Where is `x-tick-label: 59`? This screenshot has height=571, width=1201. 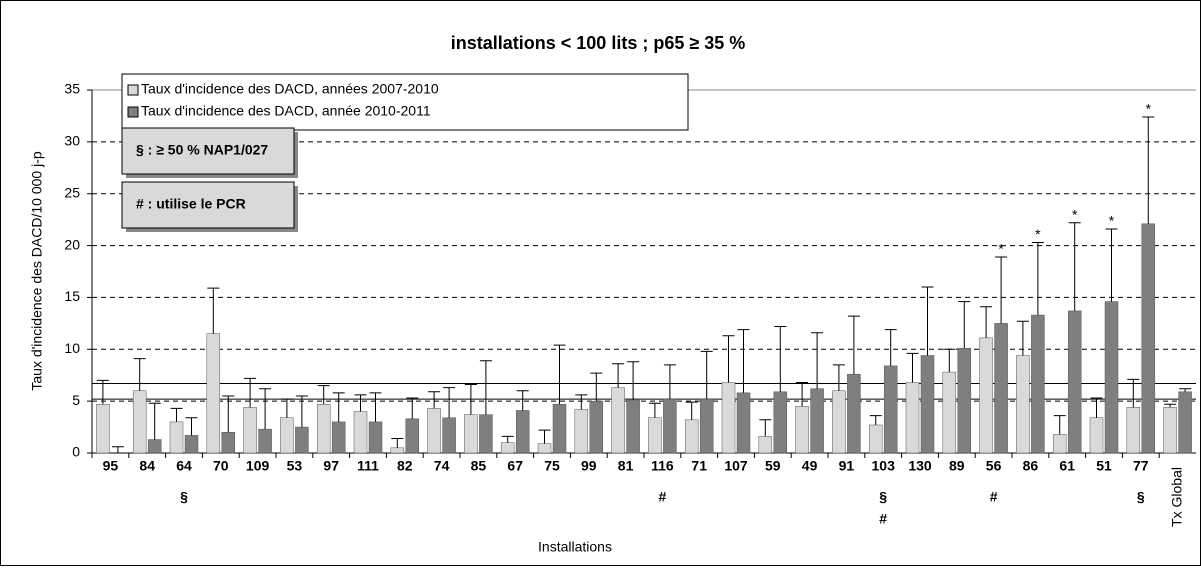 x-tick-label: 59 is located at coordinates (773, 466).